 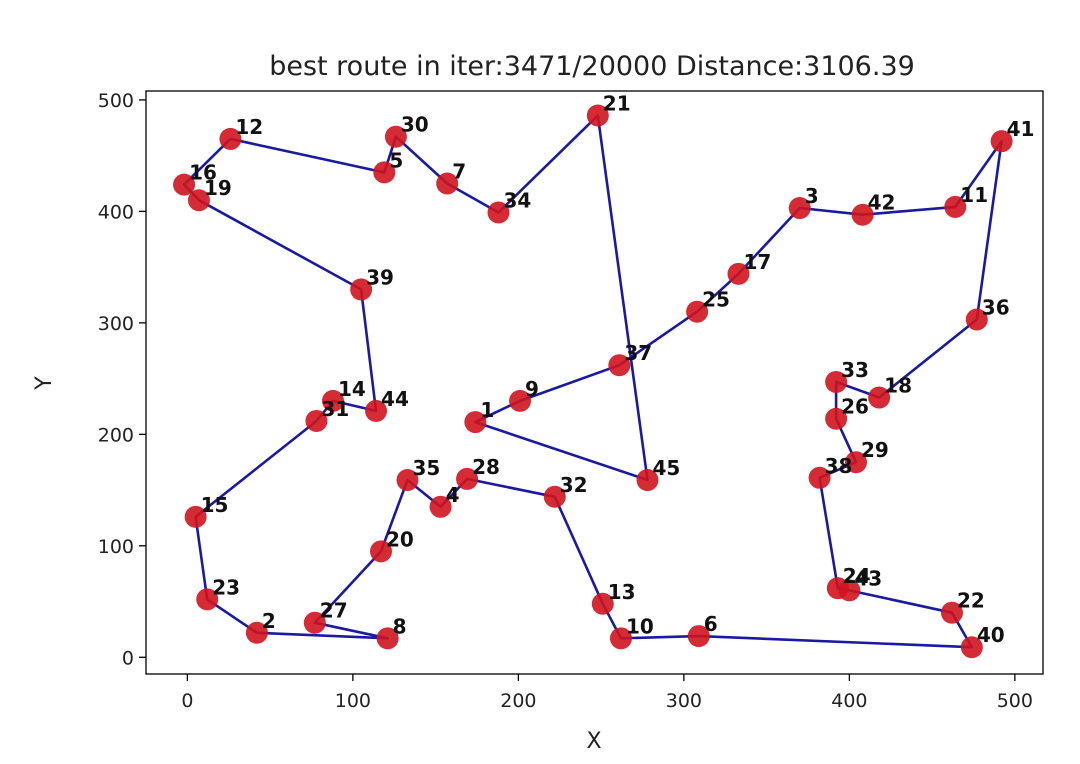 I want to click on city-label-17: 17, so click(x=757, y=262).